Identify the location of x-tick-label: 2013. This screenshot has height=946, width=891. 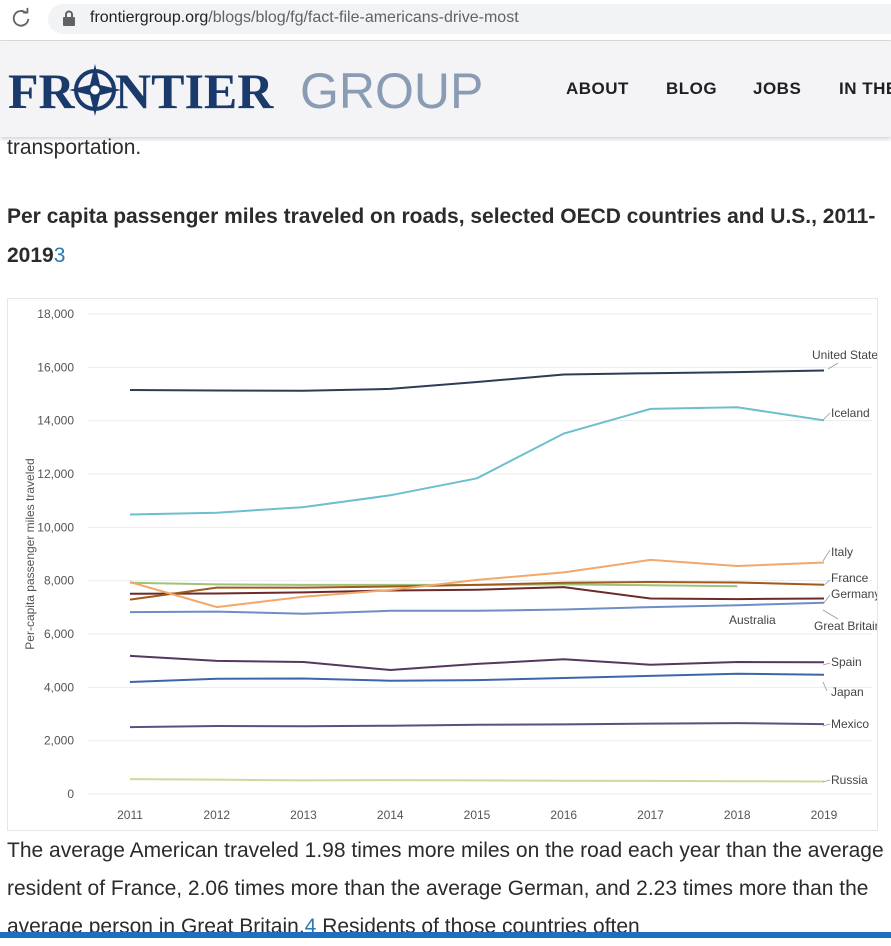
(303, 815).